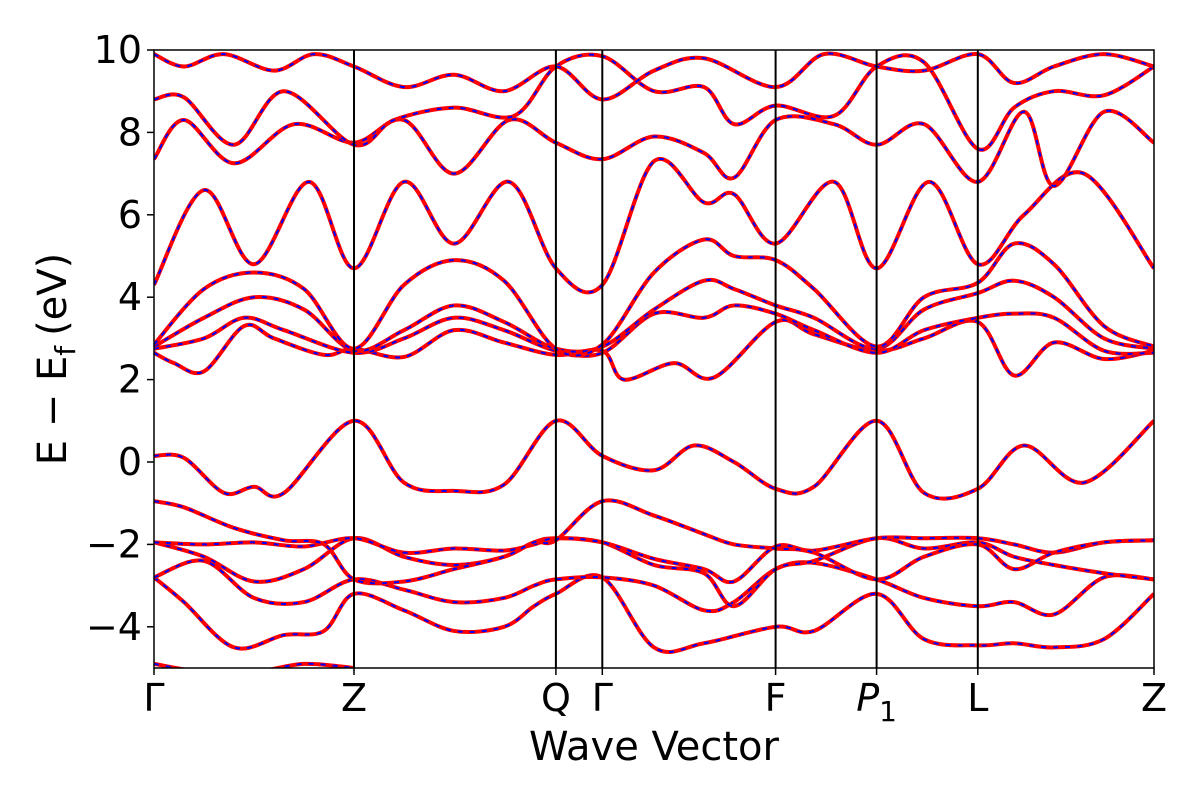 The width and height of the screenshot is (1200, 800). Describe the element at coordinates (354, 698) in the screenshot. I see `x-tick-label-1: Z` at that location.